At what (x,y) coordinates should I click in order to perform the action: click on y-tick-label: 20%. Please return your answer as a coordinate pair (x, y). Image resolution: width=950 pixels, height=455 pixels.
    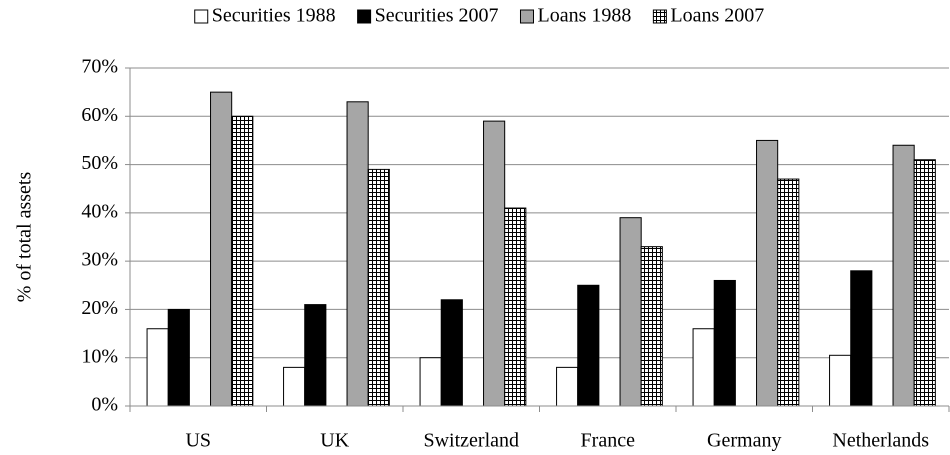
    Looking at the image, I should click on (99, 308).